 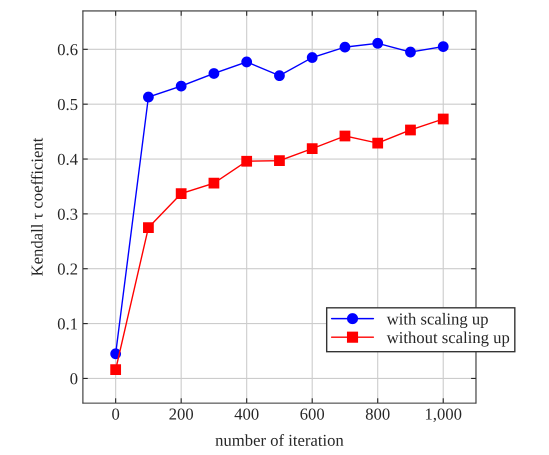 What do you see at coordinates (68, 104) in the screenshot?
I see `y-tick-label: 0.5` at bounding box center [68, 104].